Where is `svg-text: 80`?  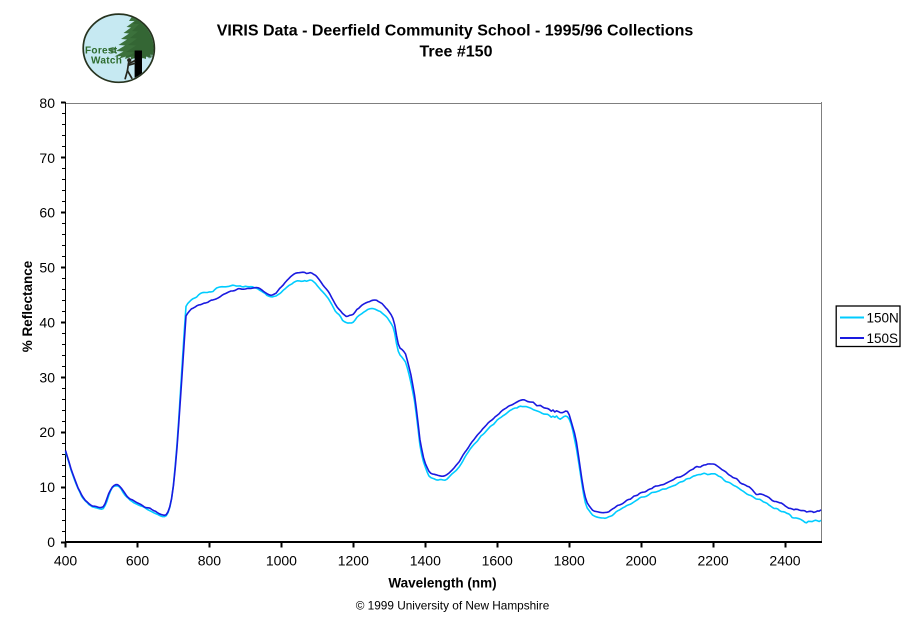 svg-text: 80 is located at coordinates (47, 103).